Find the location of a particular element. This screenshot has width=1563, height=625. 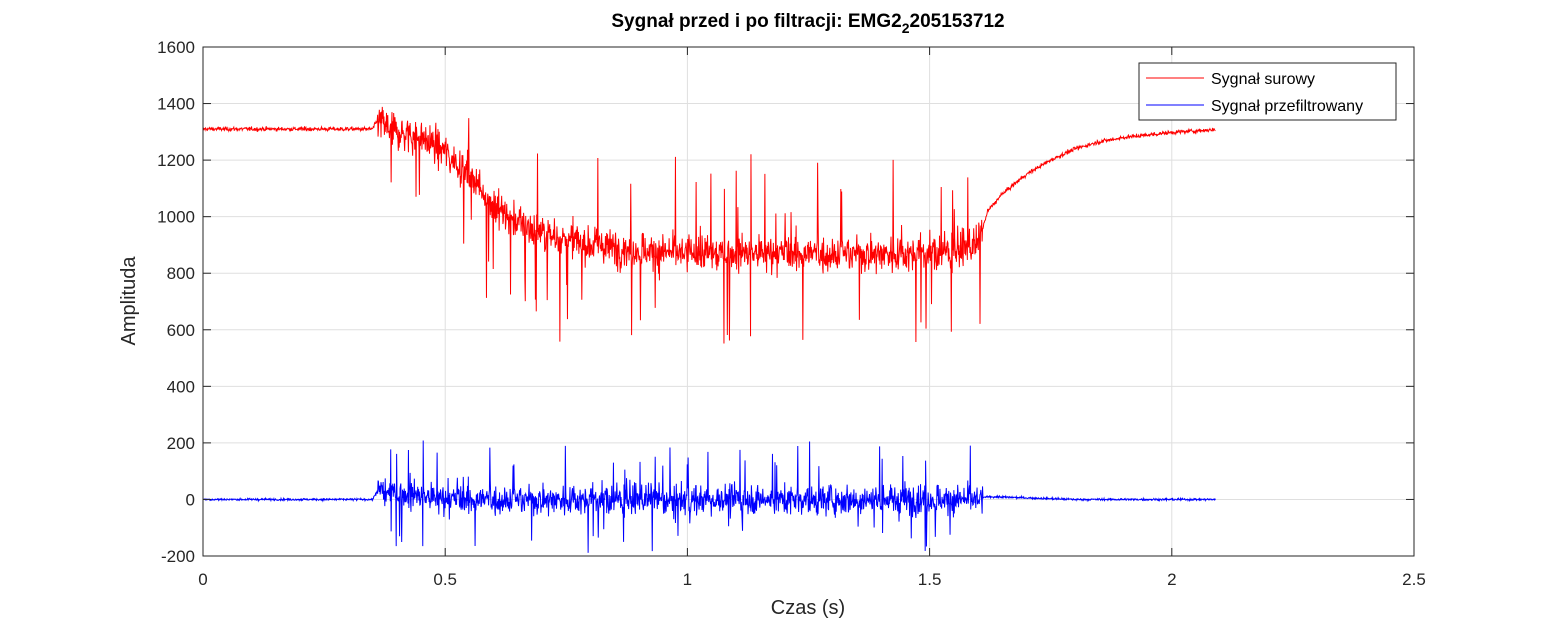

legend-box is located at coordinates (1267, 91).